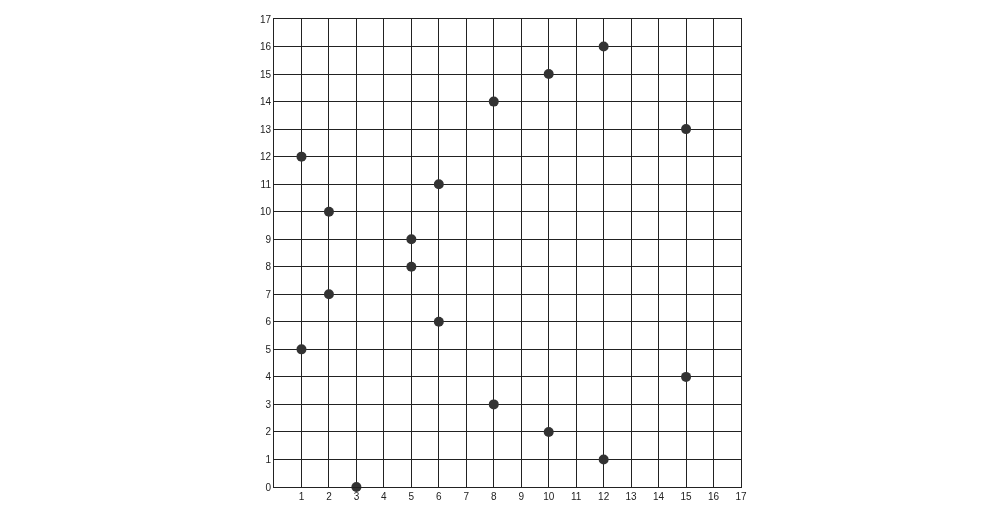 The image size is (1005, 515). I want to click on y-tick-label: 13, so click(265, 129).